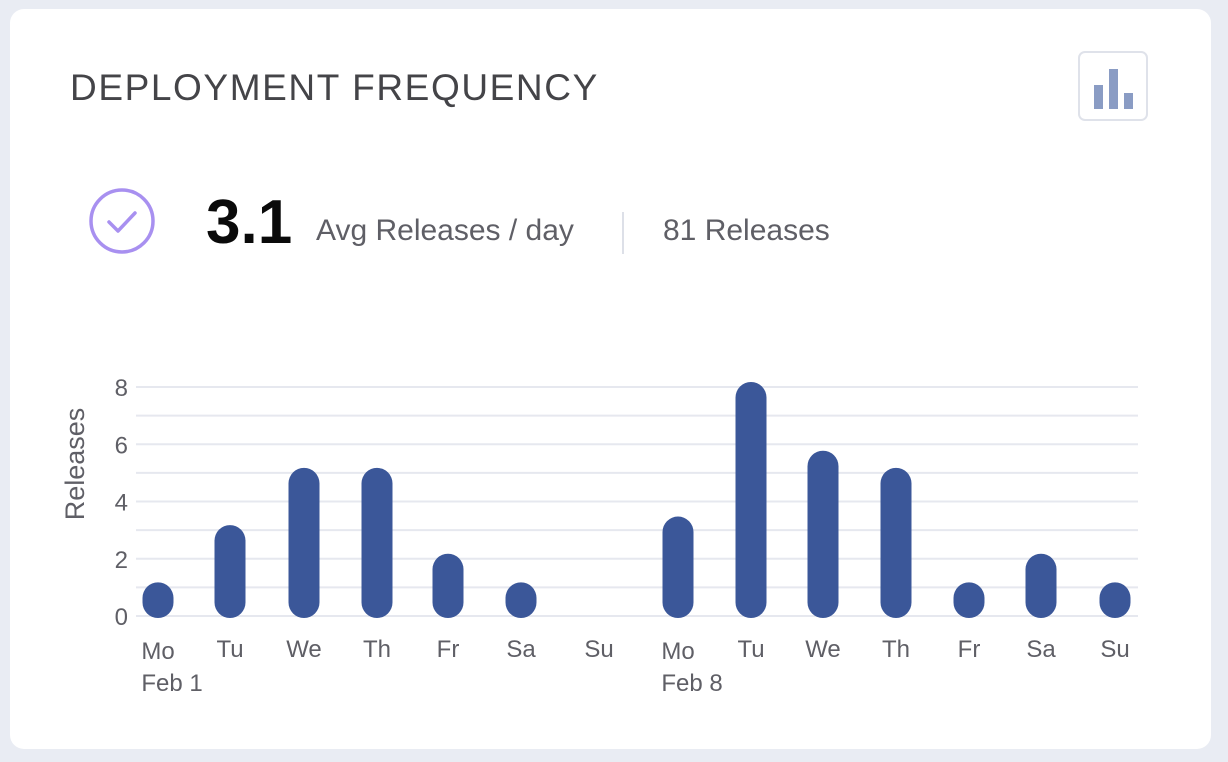 The height and width of the screenshot is (762, 1228). I want to click on y-axis-label: Releases, so click(75, 464).